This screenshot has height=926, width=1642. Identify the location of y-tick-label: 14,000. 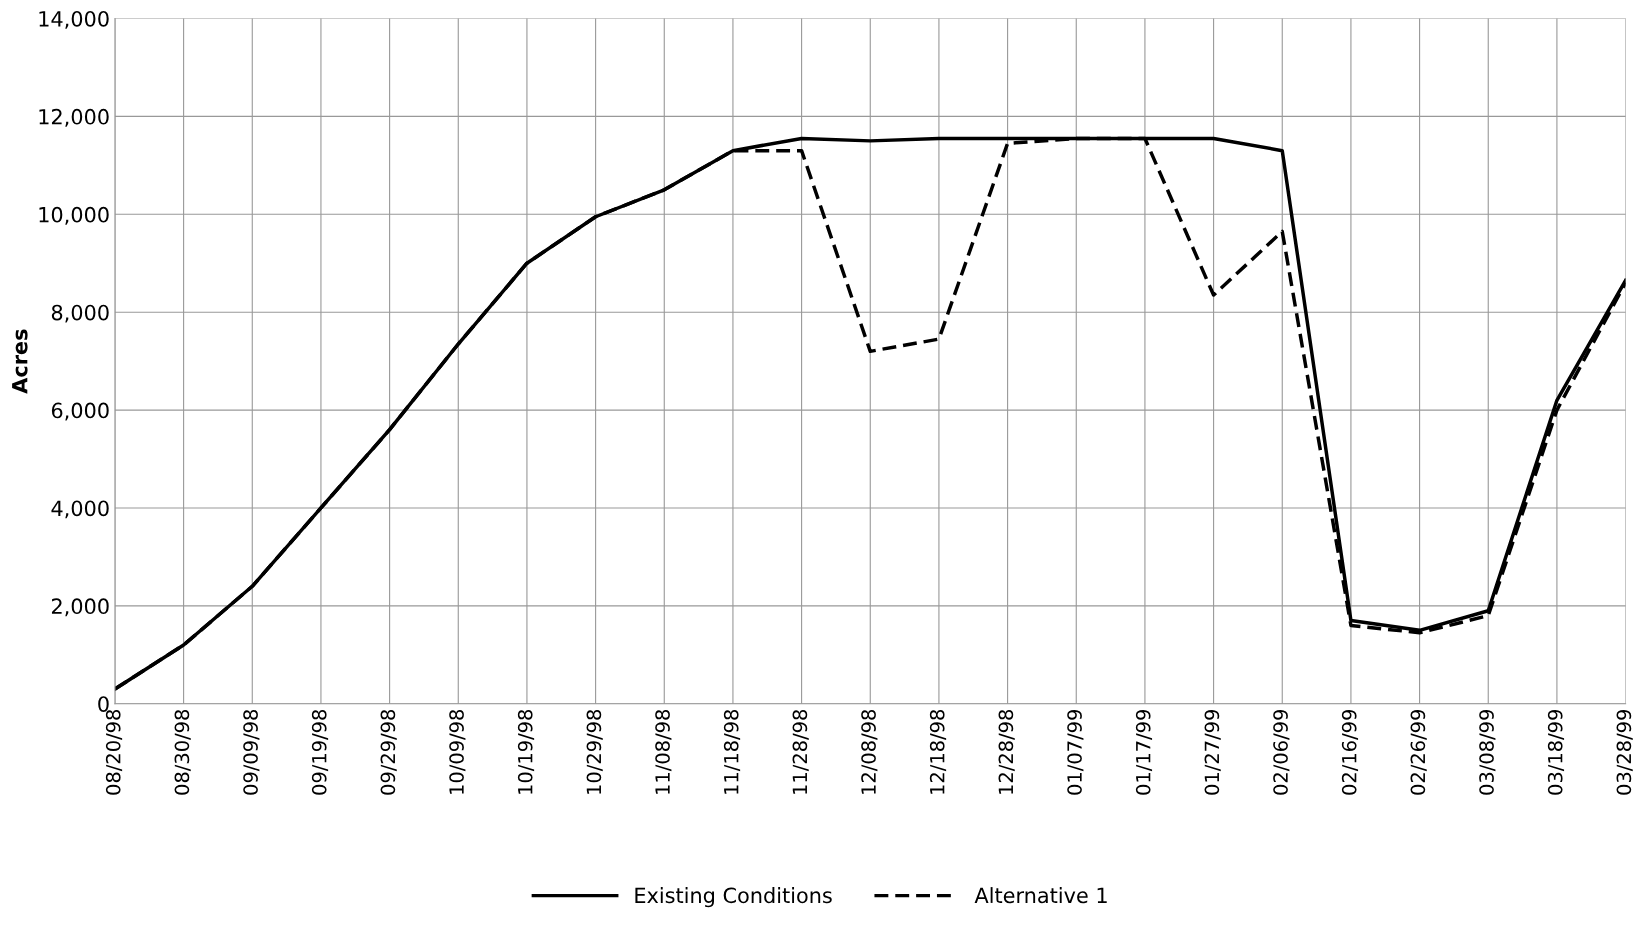
(74, 19).